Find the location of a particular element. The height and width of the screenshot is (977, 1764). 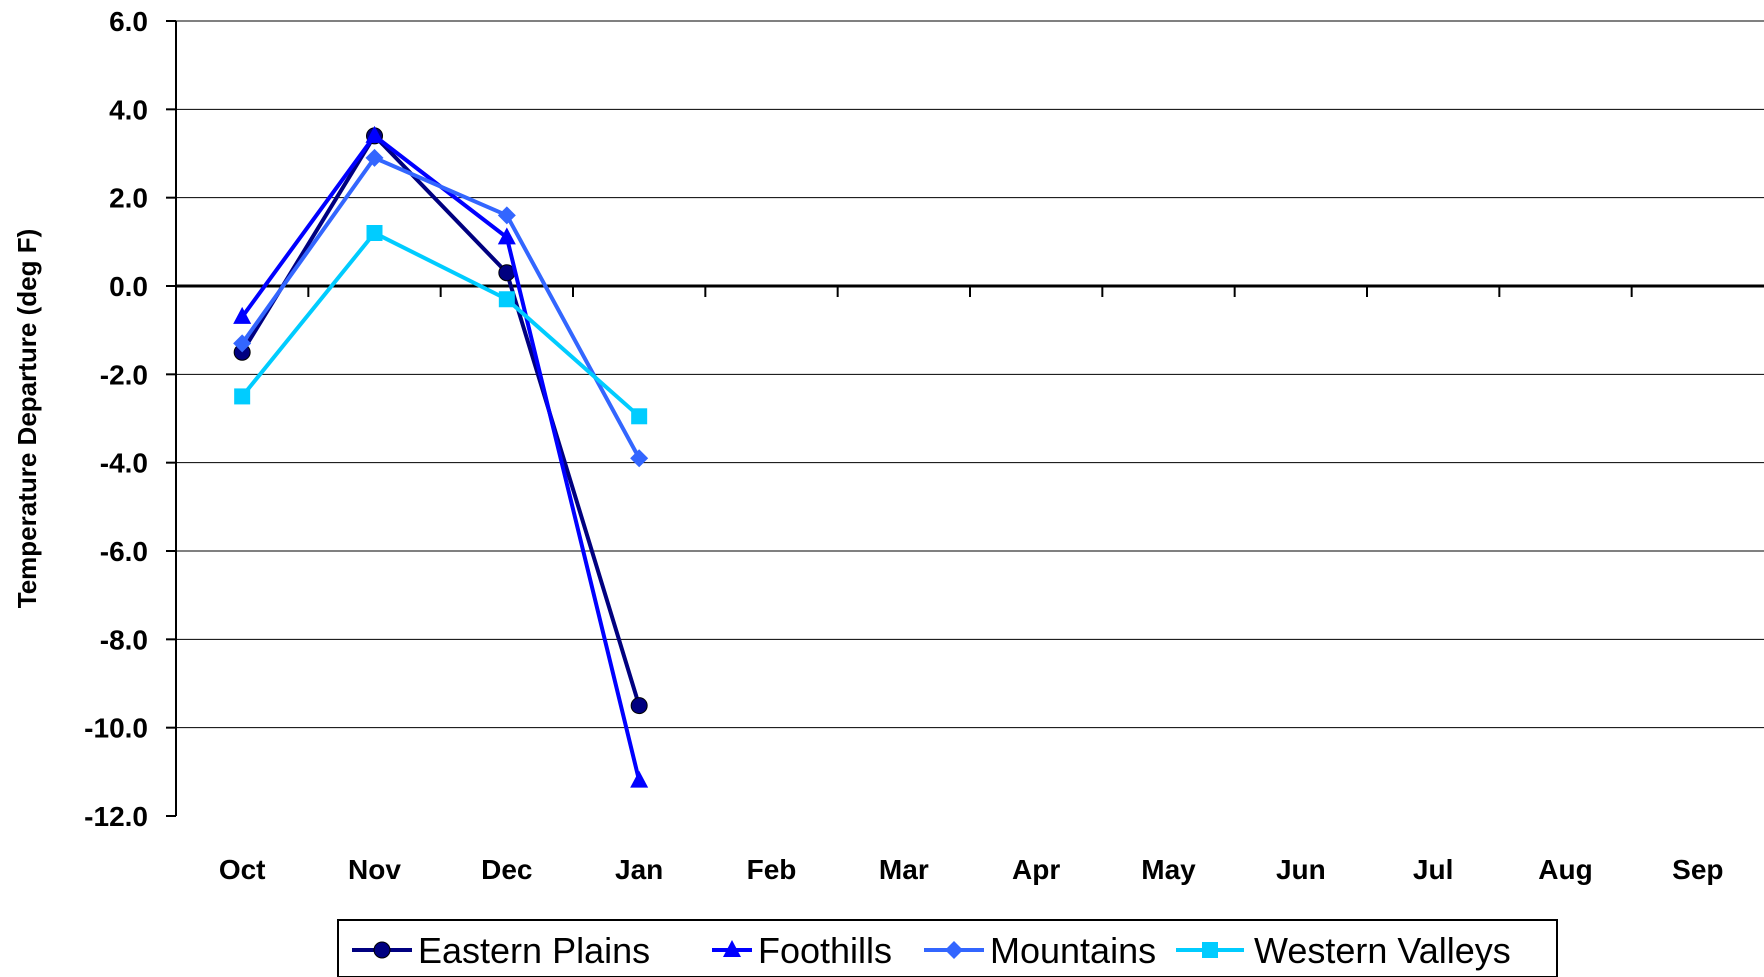

x-tick-label: Dec is located at coordinates (506, 869).